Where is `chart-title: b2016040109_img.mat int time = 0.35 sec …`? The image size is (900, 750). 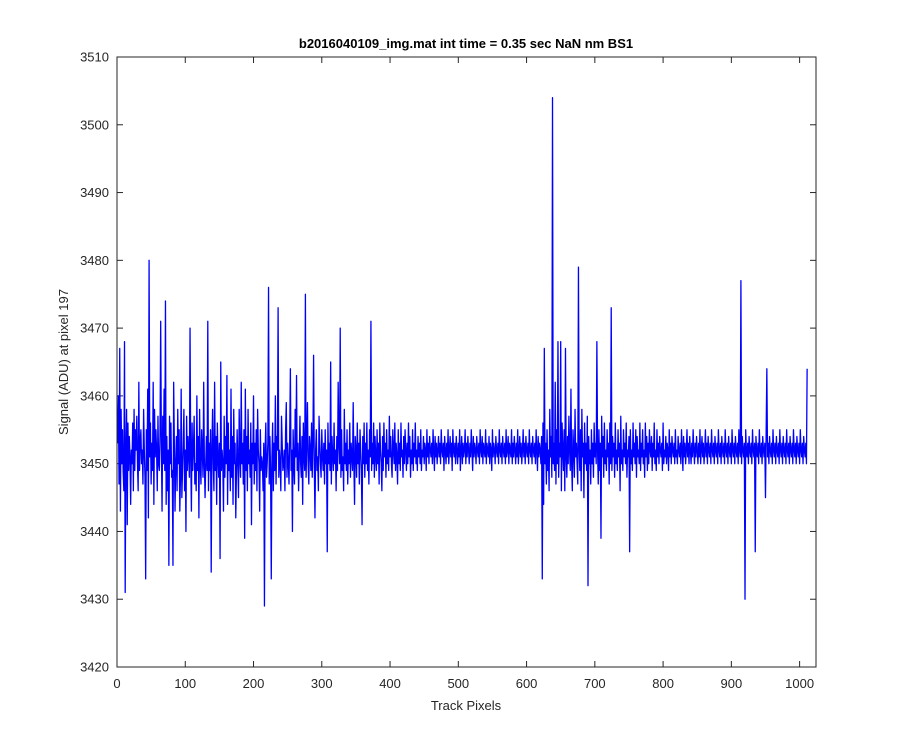 chart-title: b2016040109_img.mat int time = 0.35 sec … is located at coordinates (466, 43).